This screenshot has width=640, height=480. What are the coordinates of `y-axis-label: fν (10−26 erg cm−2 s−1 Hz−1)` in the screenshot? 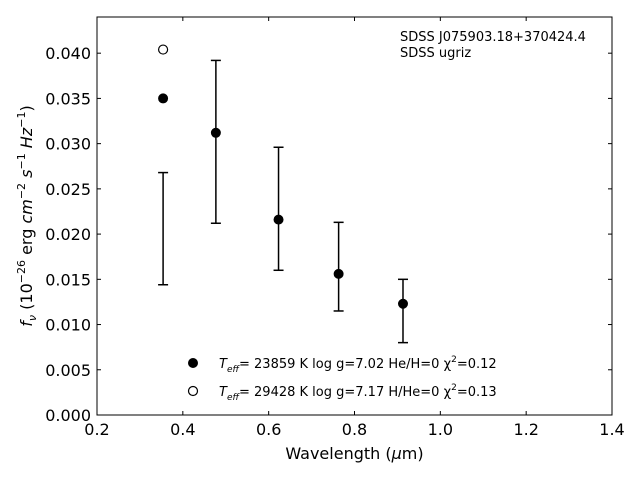 It's located at (27, 215).